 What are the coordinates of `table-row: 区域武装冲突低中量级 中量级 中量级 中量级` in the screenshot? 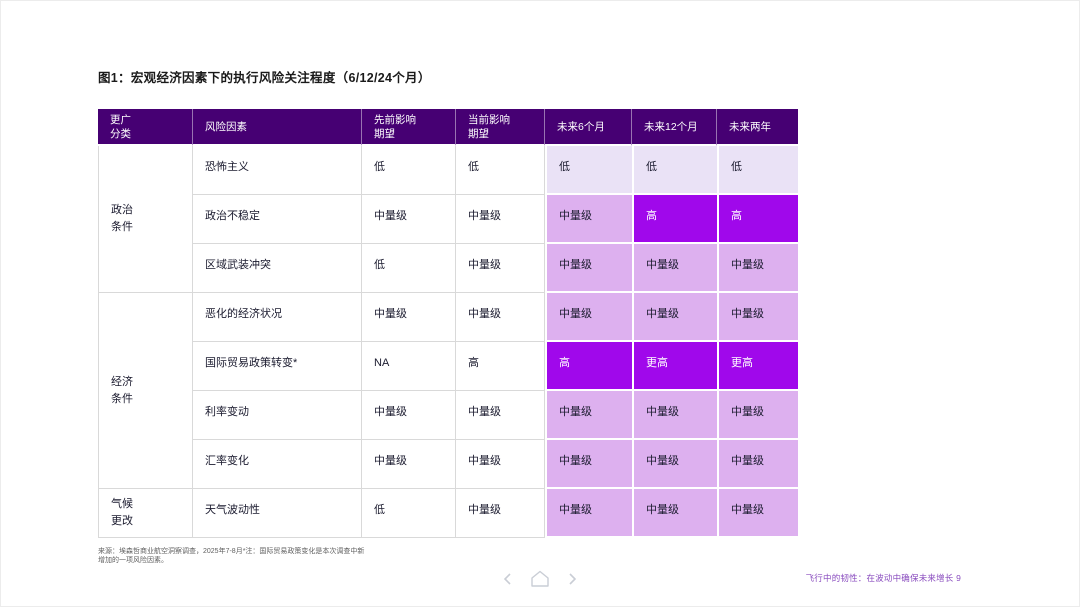 It's located at (448, 268).